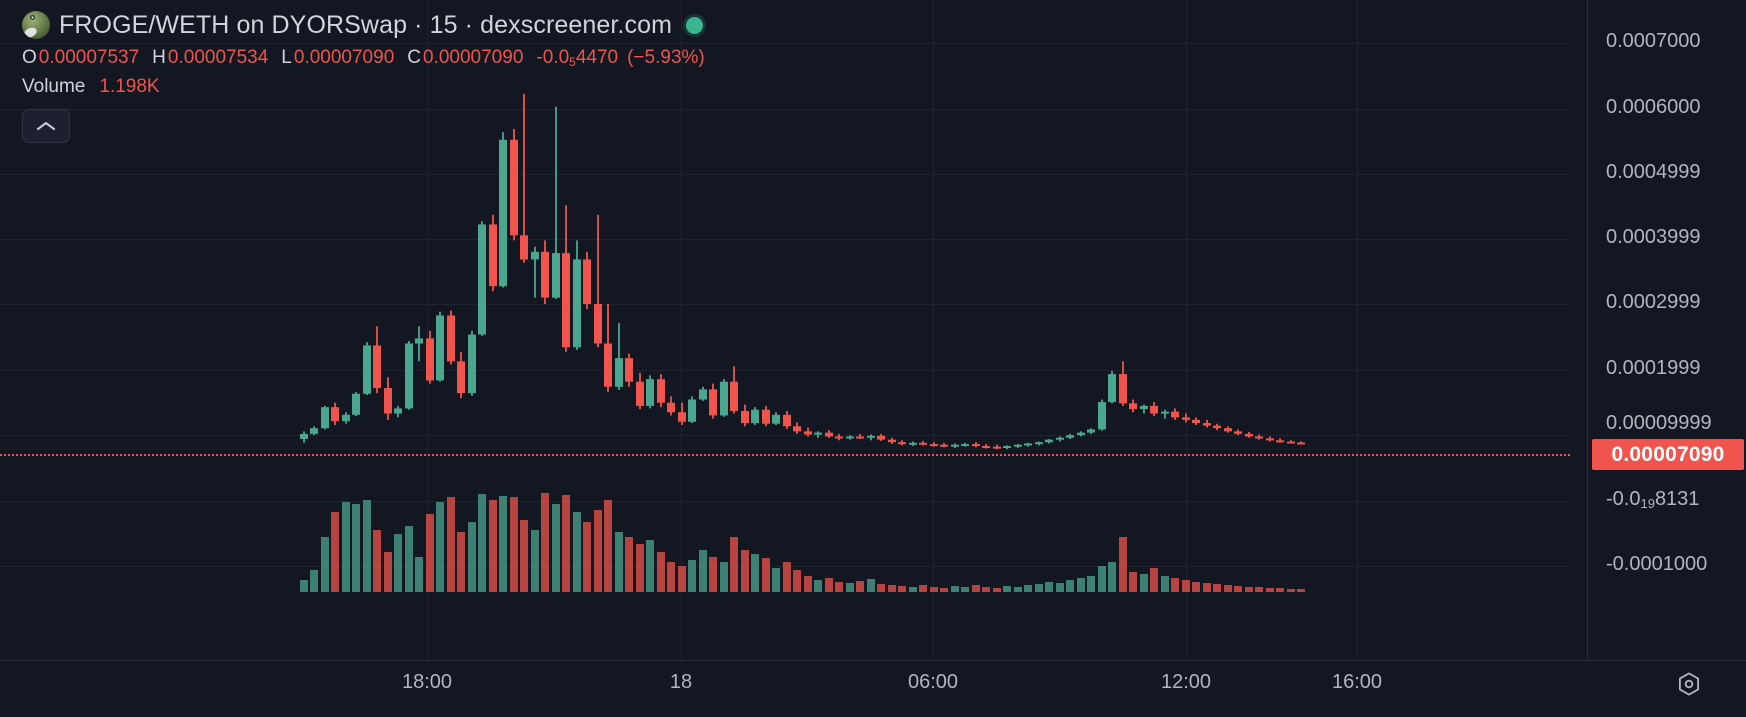  Describe the element at coordinates (286, 57) in the screenshot. I see `ohlc-label-low: L` at that location.